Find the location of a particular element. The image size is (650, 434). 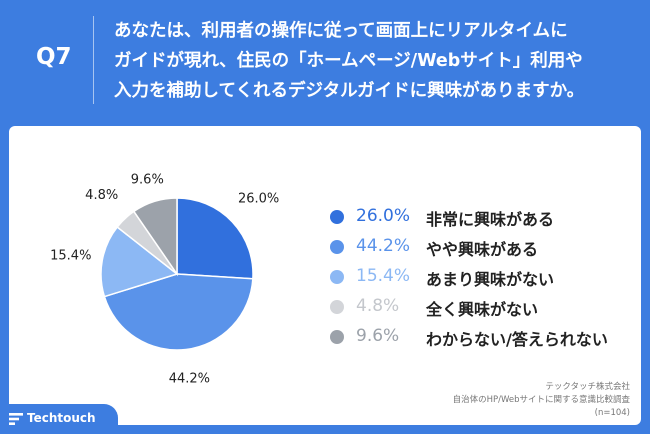

source-survey: 自治体のHP/Webサイトに関する意識比較調査 is located at coordinates (541, 400).